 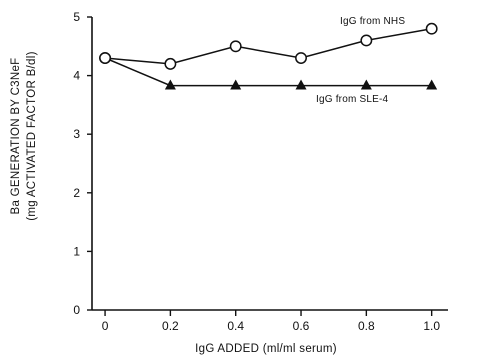 What do you see at coordinates (16, 136) in the screenshot?
I see `y-axis-title-line-1: Ba GENERATION BY C3NeF` at bounding box center [16, 136].